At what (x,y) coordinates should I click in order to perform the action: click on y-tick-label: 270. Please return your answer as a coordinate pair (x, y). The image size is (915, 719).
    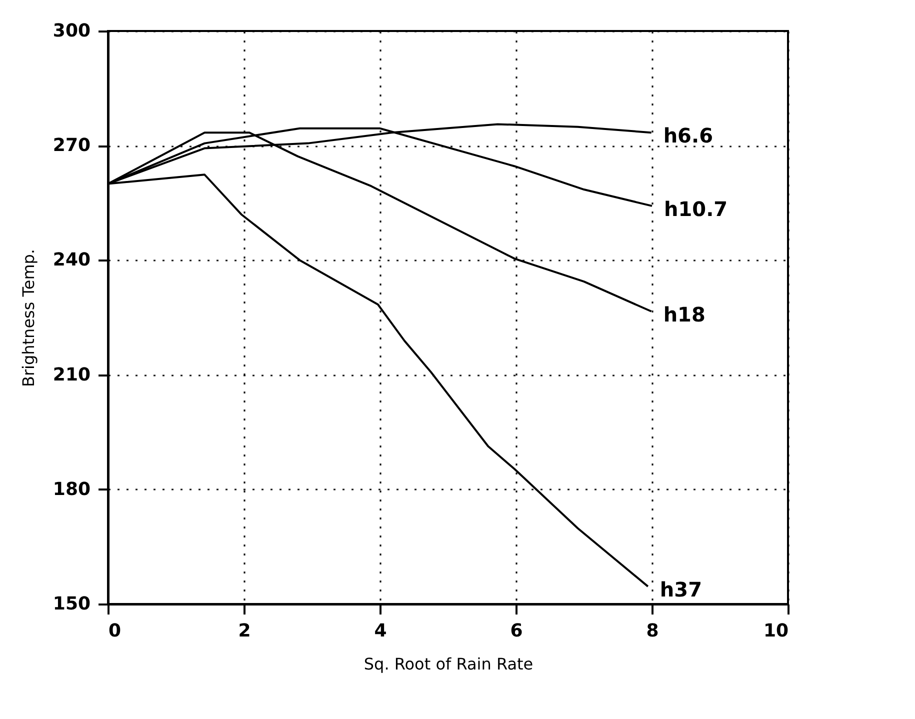
    Looking at the image, I should click on (71, 145).